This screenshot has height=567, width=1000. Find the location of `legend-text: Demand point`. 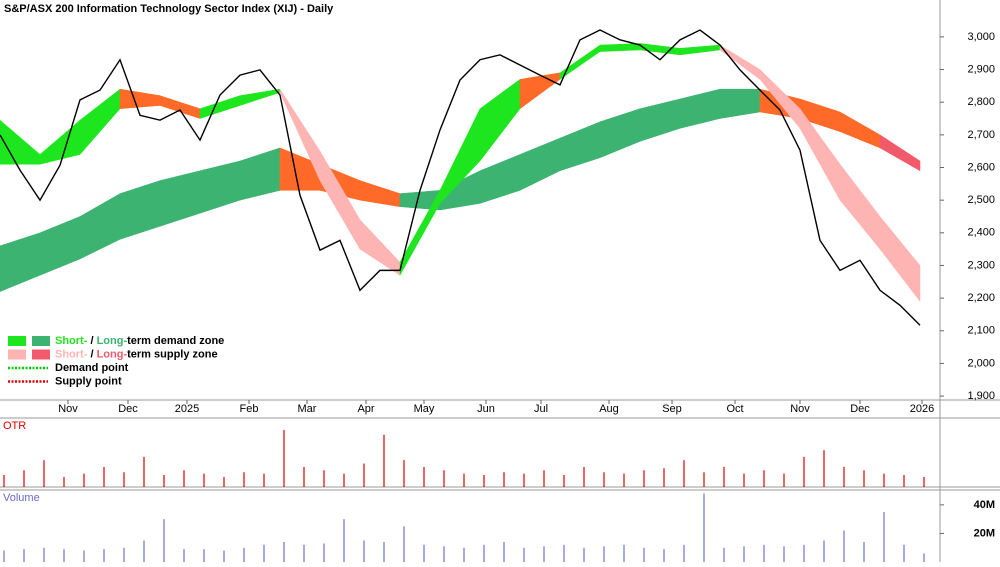

legend-text: Demand point is located at coordinates (92, 368).